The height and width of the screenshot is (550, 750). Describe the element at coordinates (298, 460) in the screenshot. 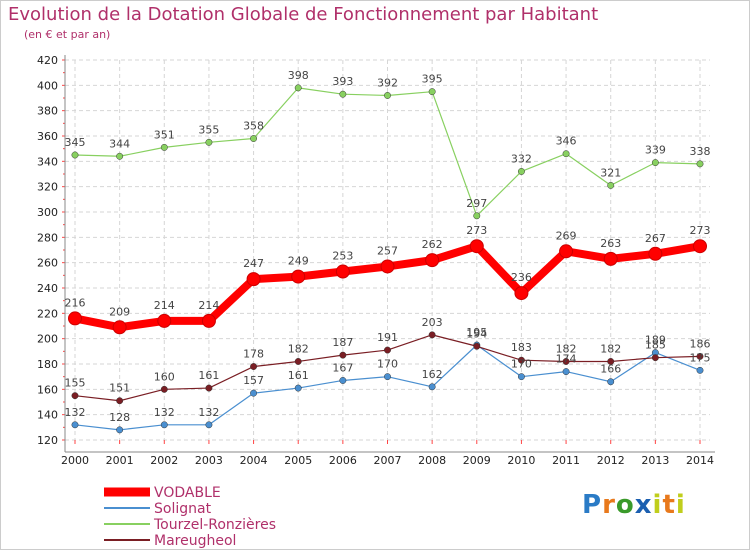

I see `x-tick-2005: 2005` at that location.